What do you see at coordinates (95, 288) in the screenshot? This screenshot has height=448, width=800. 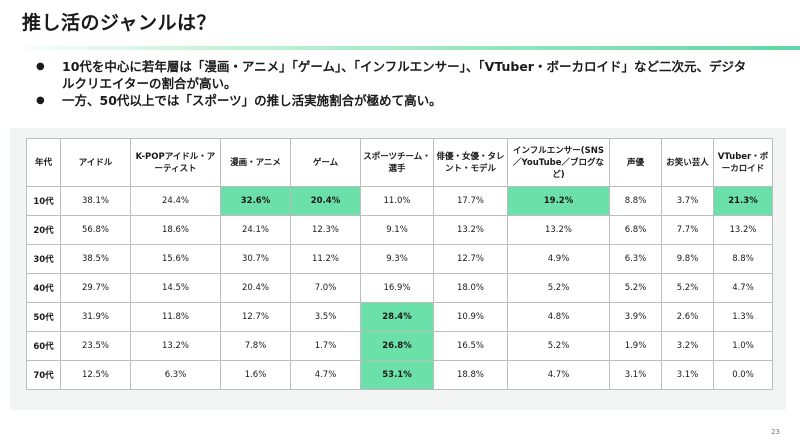 I see `table-cell: 29.7%` at bounding box center [95, 288].